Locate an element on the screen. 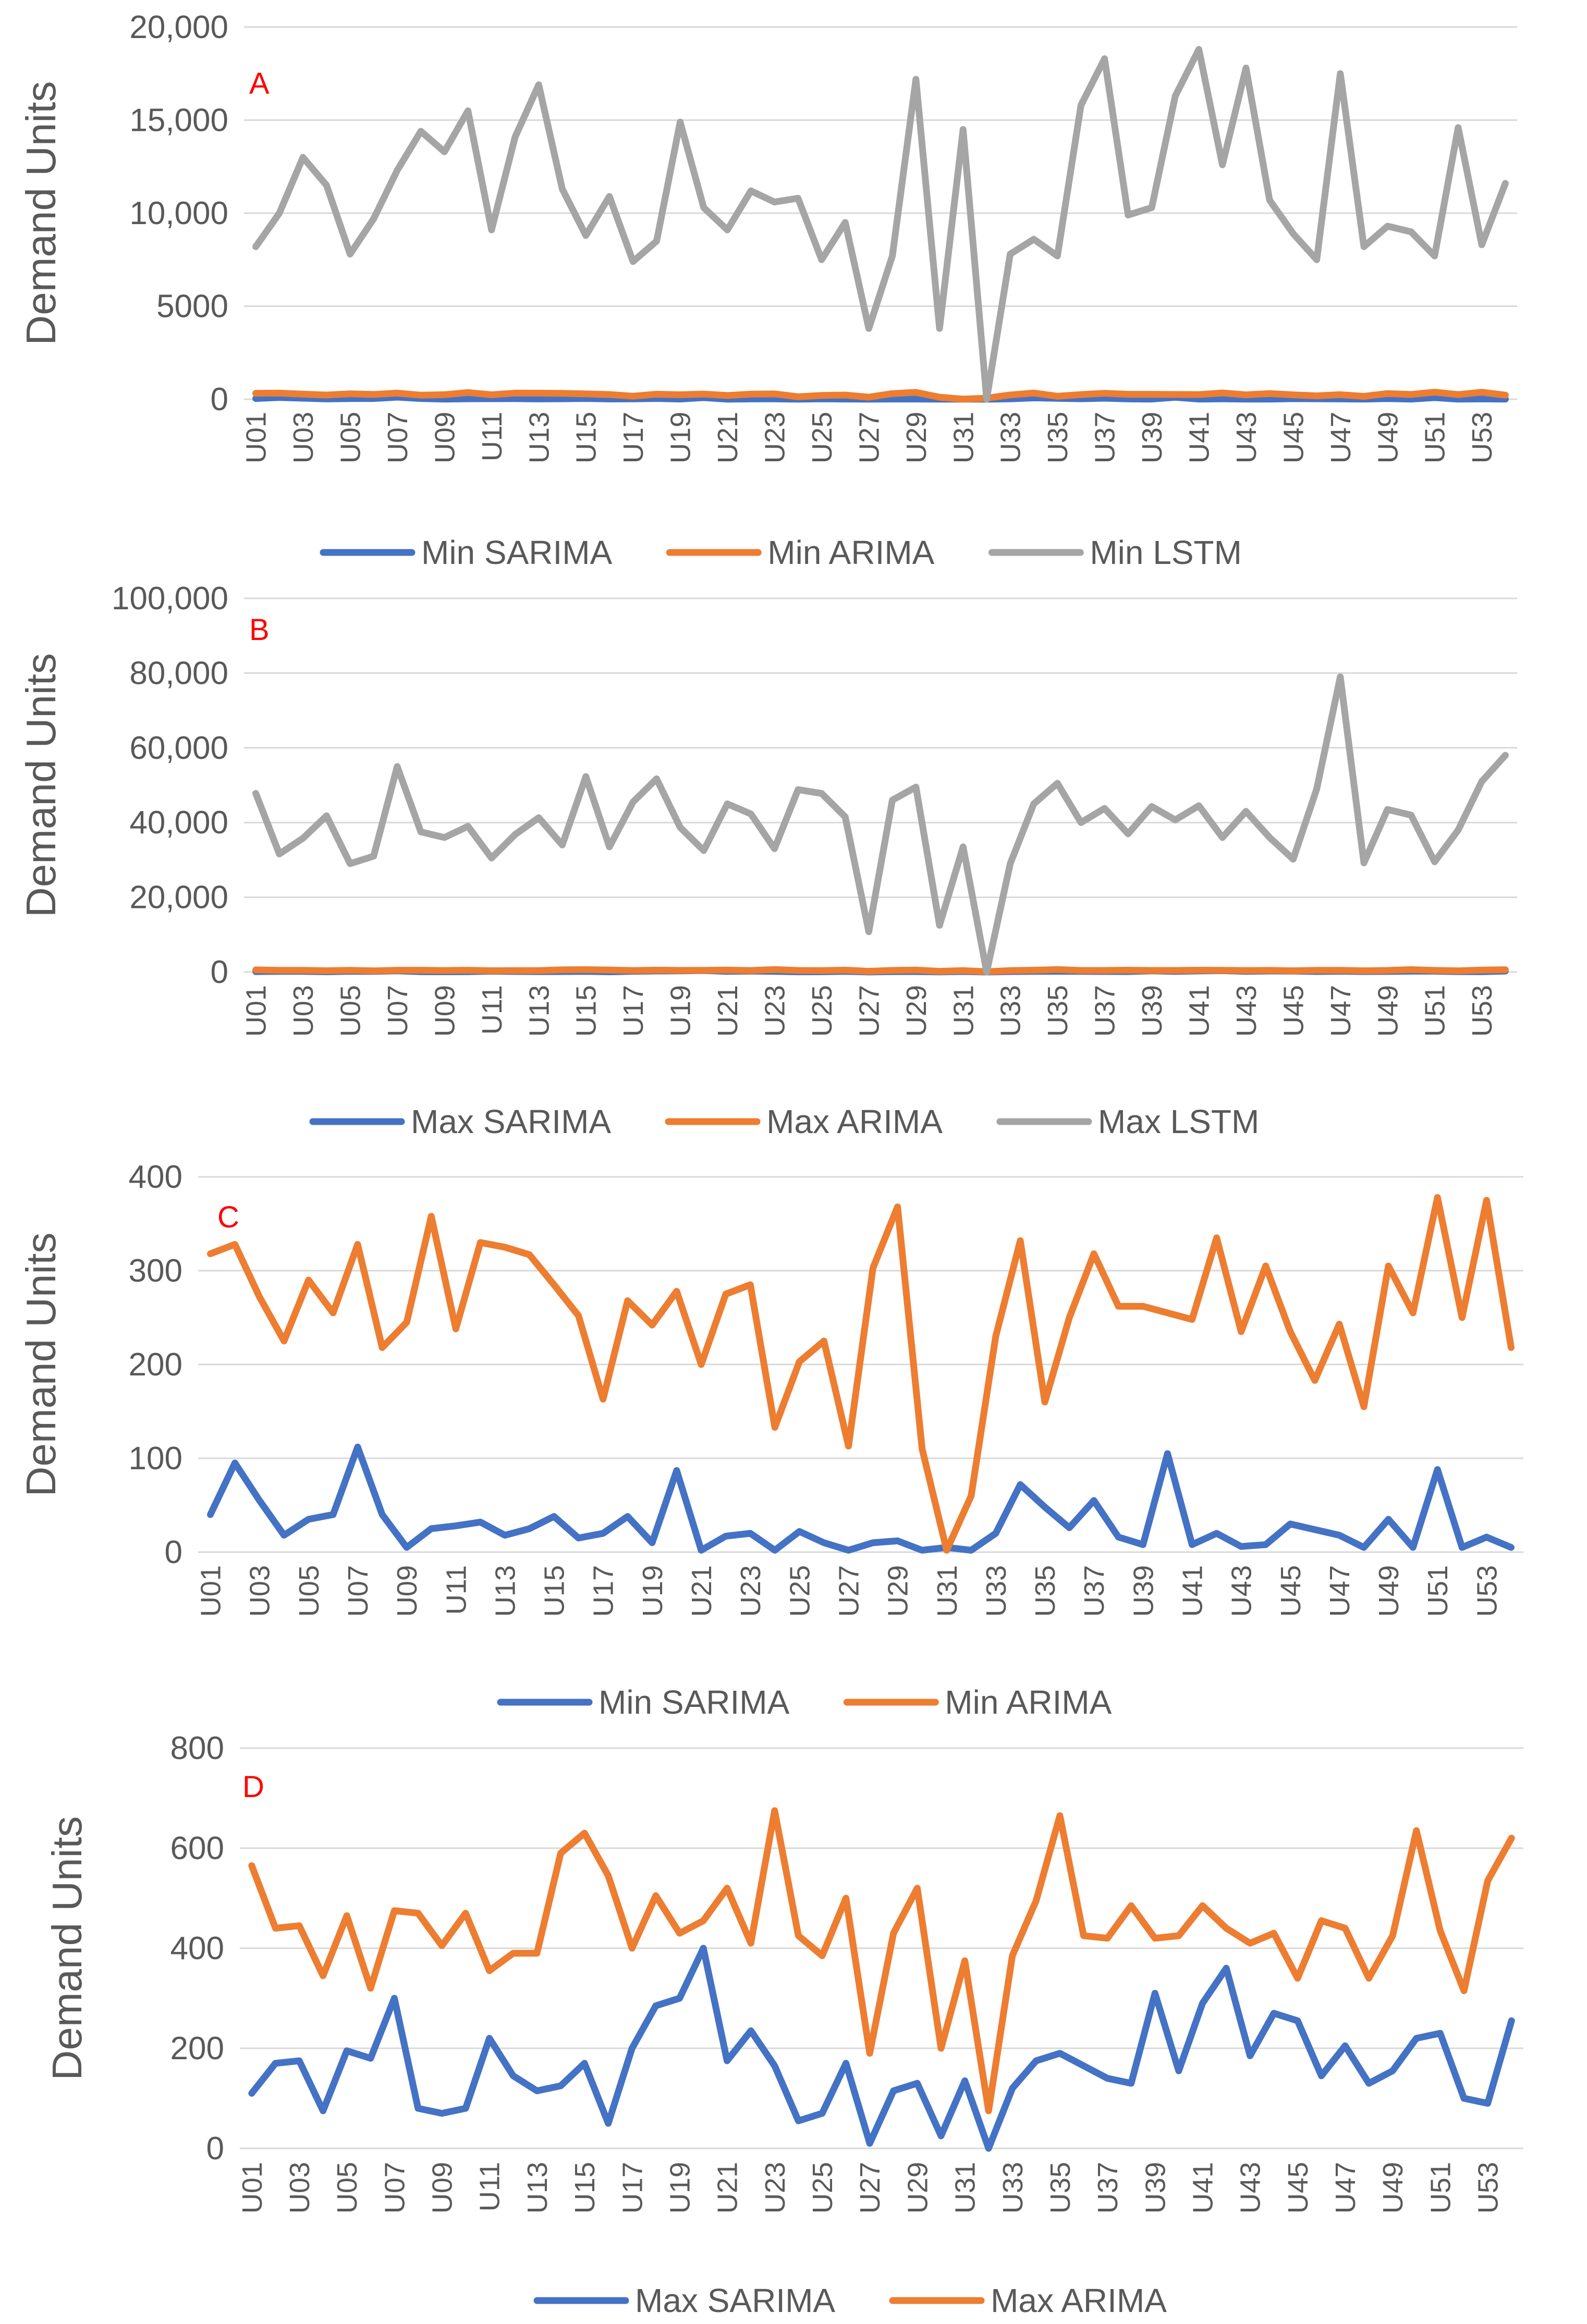 The image size is (1587, 2324). y-tick-label: 600 is located at coordinates (197, 1848).